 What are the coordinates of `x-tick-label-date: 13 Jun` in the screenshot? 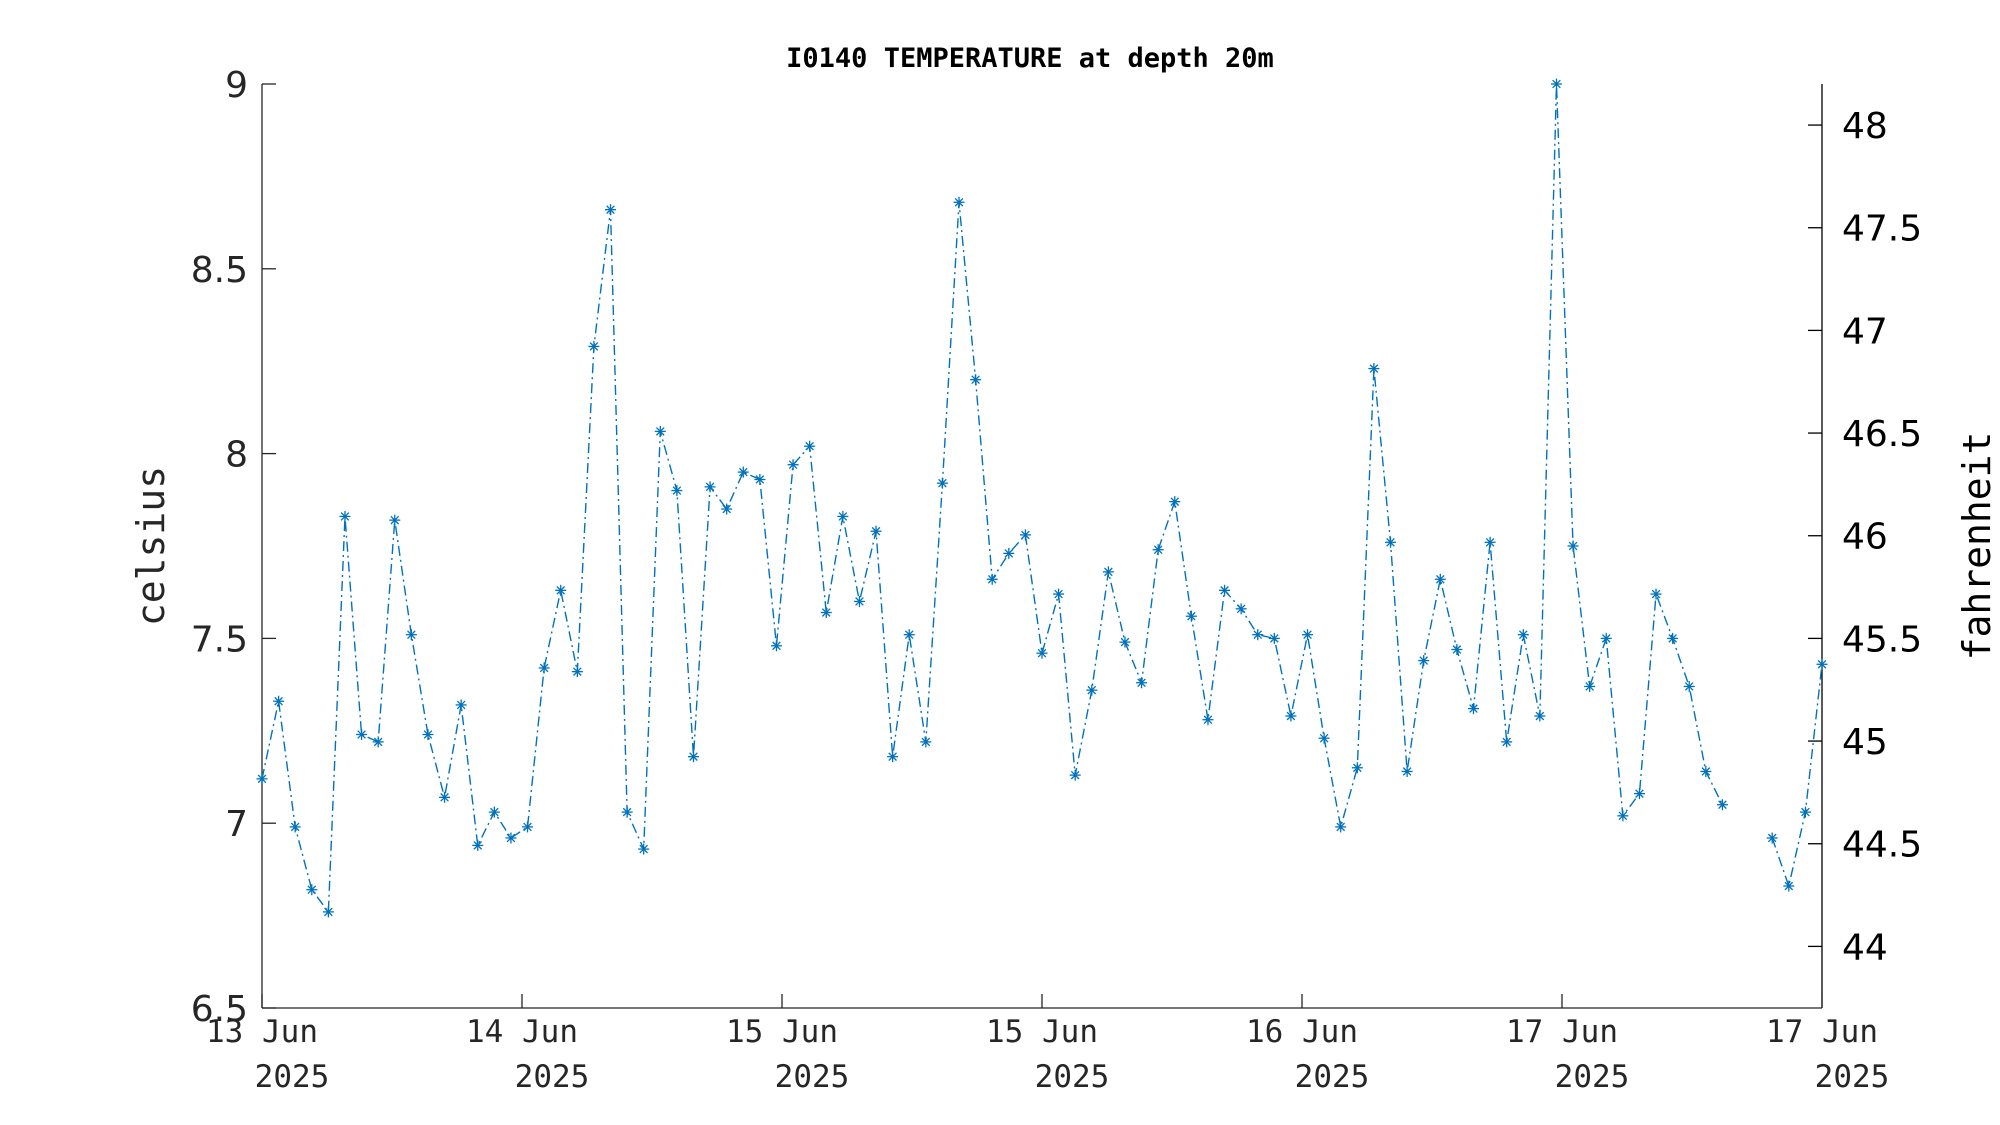 It's located at (262, 1032).